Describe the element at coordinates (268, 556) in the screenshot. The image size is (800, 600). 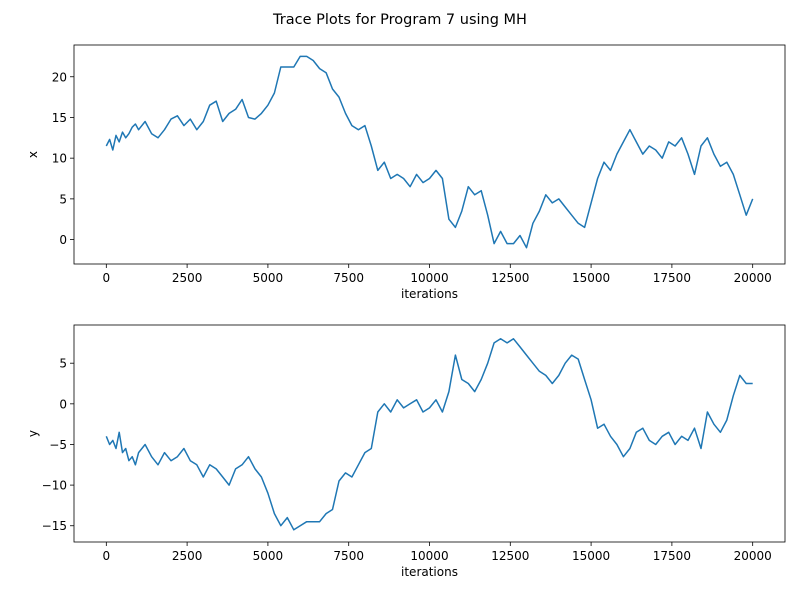
I see `y-trace-xtick-label: 5000` at that location.